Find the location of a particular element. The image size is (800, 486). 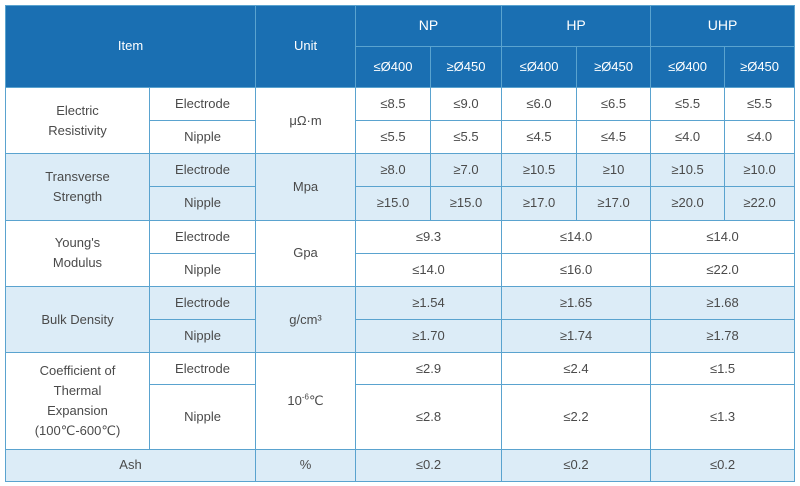

label-resistivity-line2: Resistivity is located at coordinates (77, 130).